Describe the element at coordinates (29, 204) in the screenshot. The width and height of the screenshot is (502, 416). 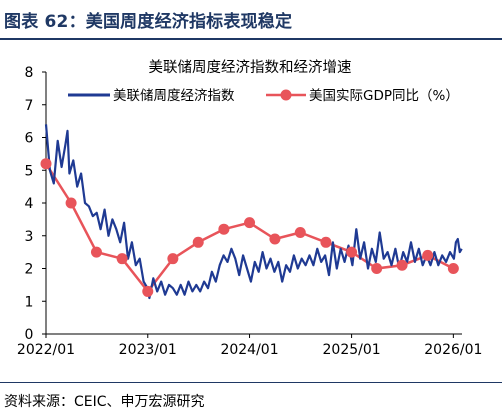
I see `y-tick-label: 4` at that location.